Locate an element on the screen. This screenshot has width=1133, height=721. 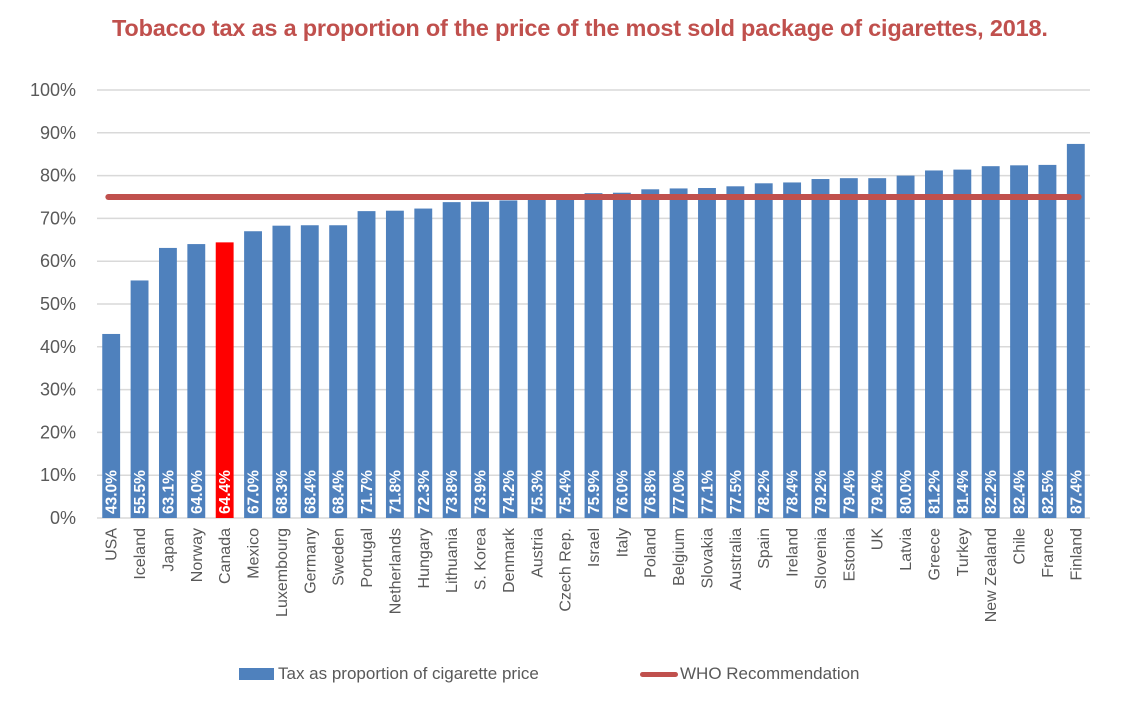
y-tick-label: 40% is located at coordinates (58, 347).